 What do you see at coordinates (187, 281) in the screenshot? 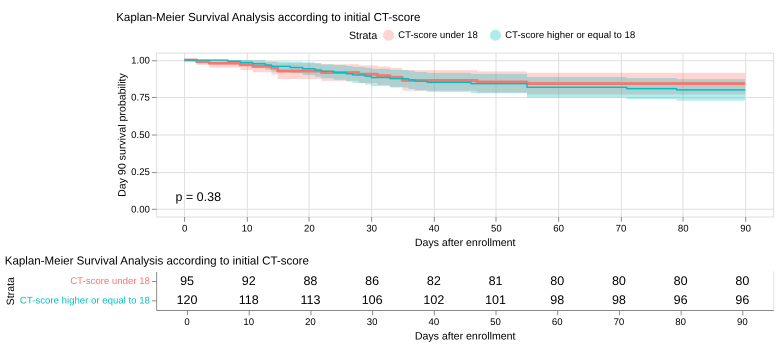
I see `data-label: 95` at bounding box center [187, 281].